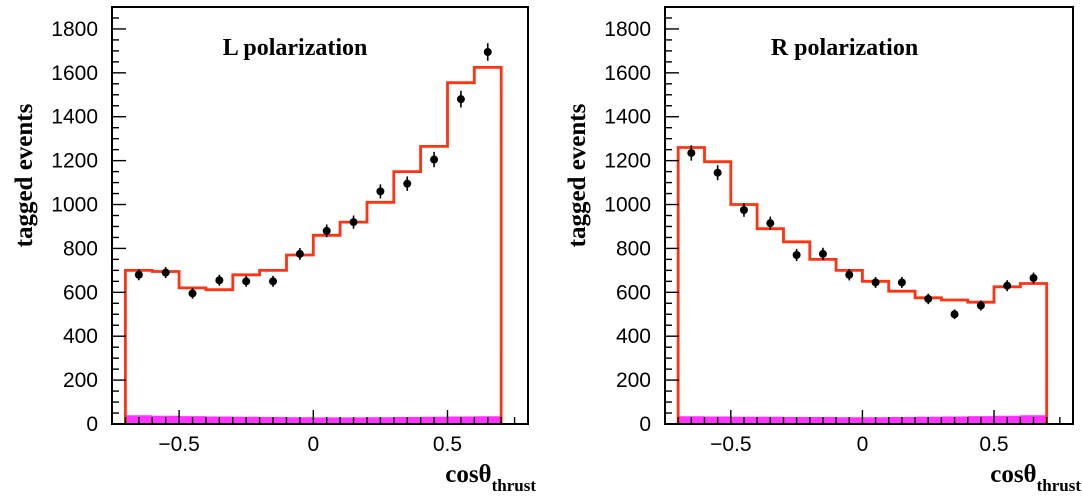  I want to click on panel-title: R polarization, so click(844, 48).